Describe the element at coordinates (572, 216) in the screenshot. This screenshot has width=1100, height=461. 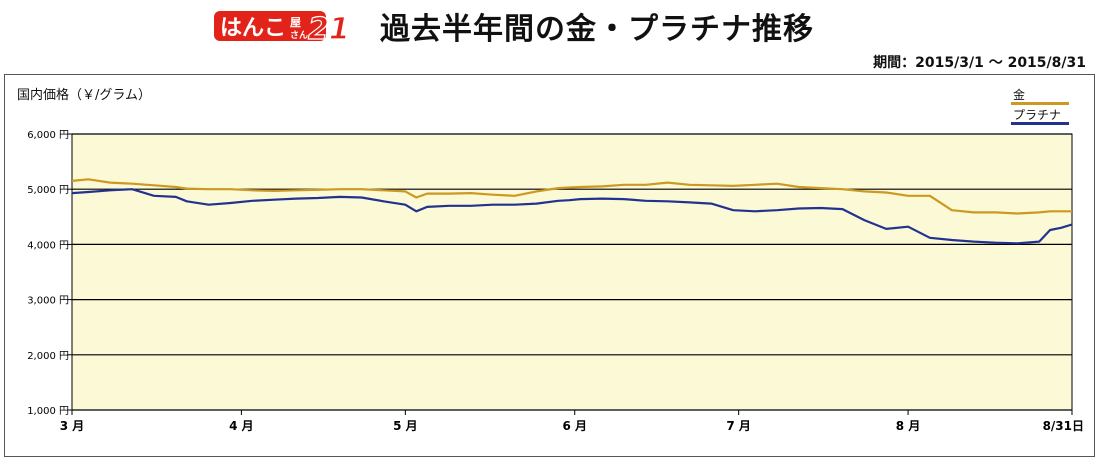
I see `platinum-price-line` at that location.